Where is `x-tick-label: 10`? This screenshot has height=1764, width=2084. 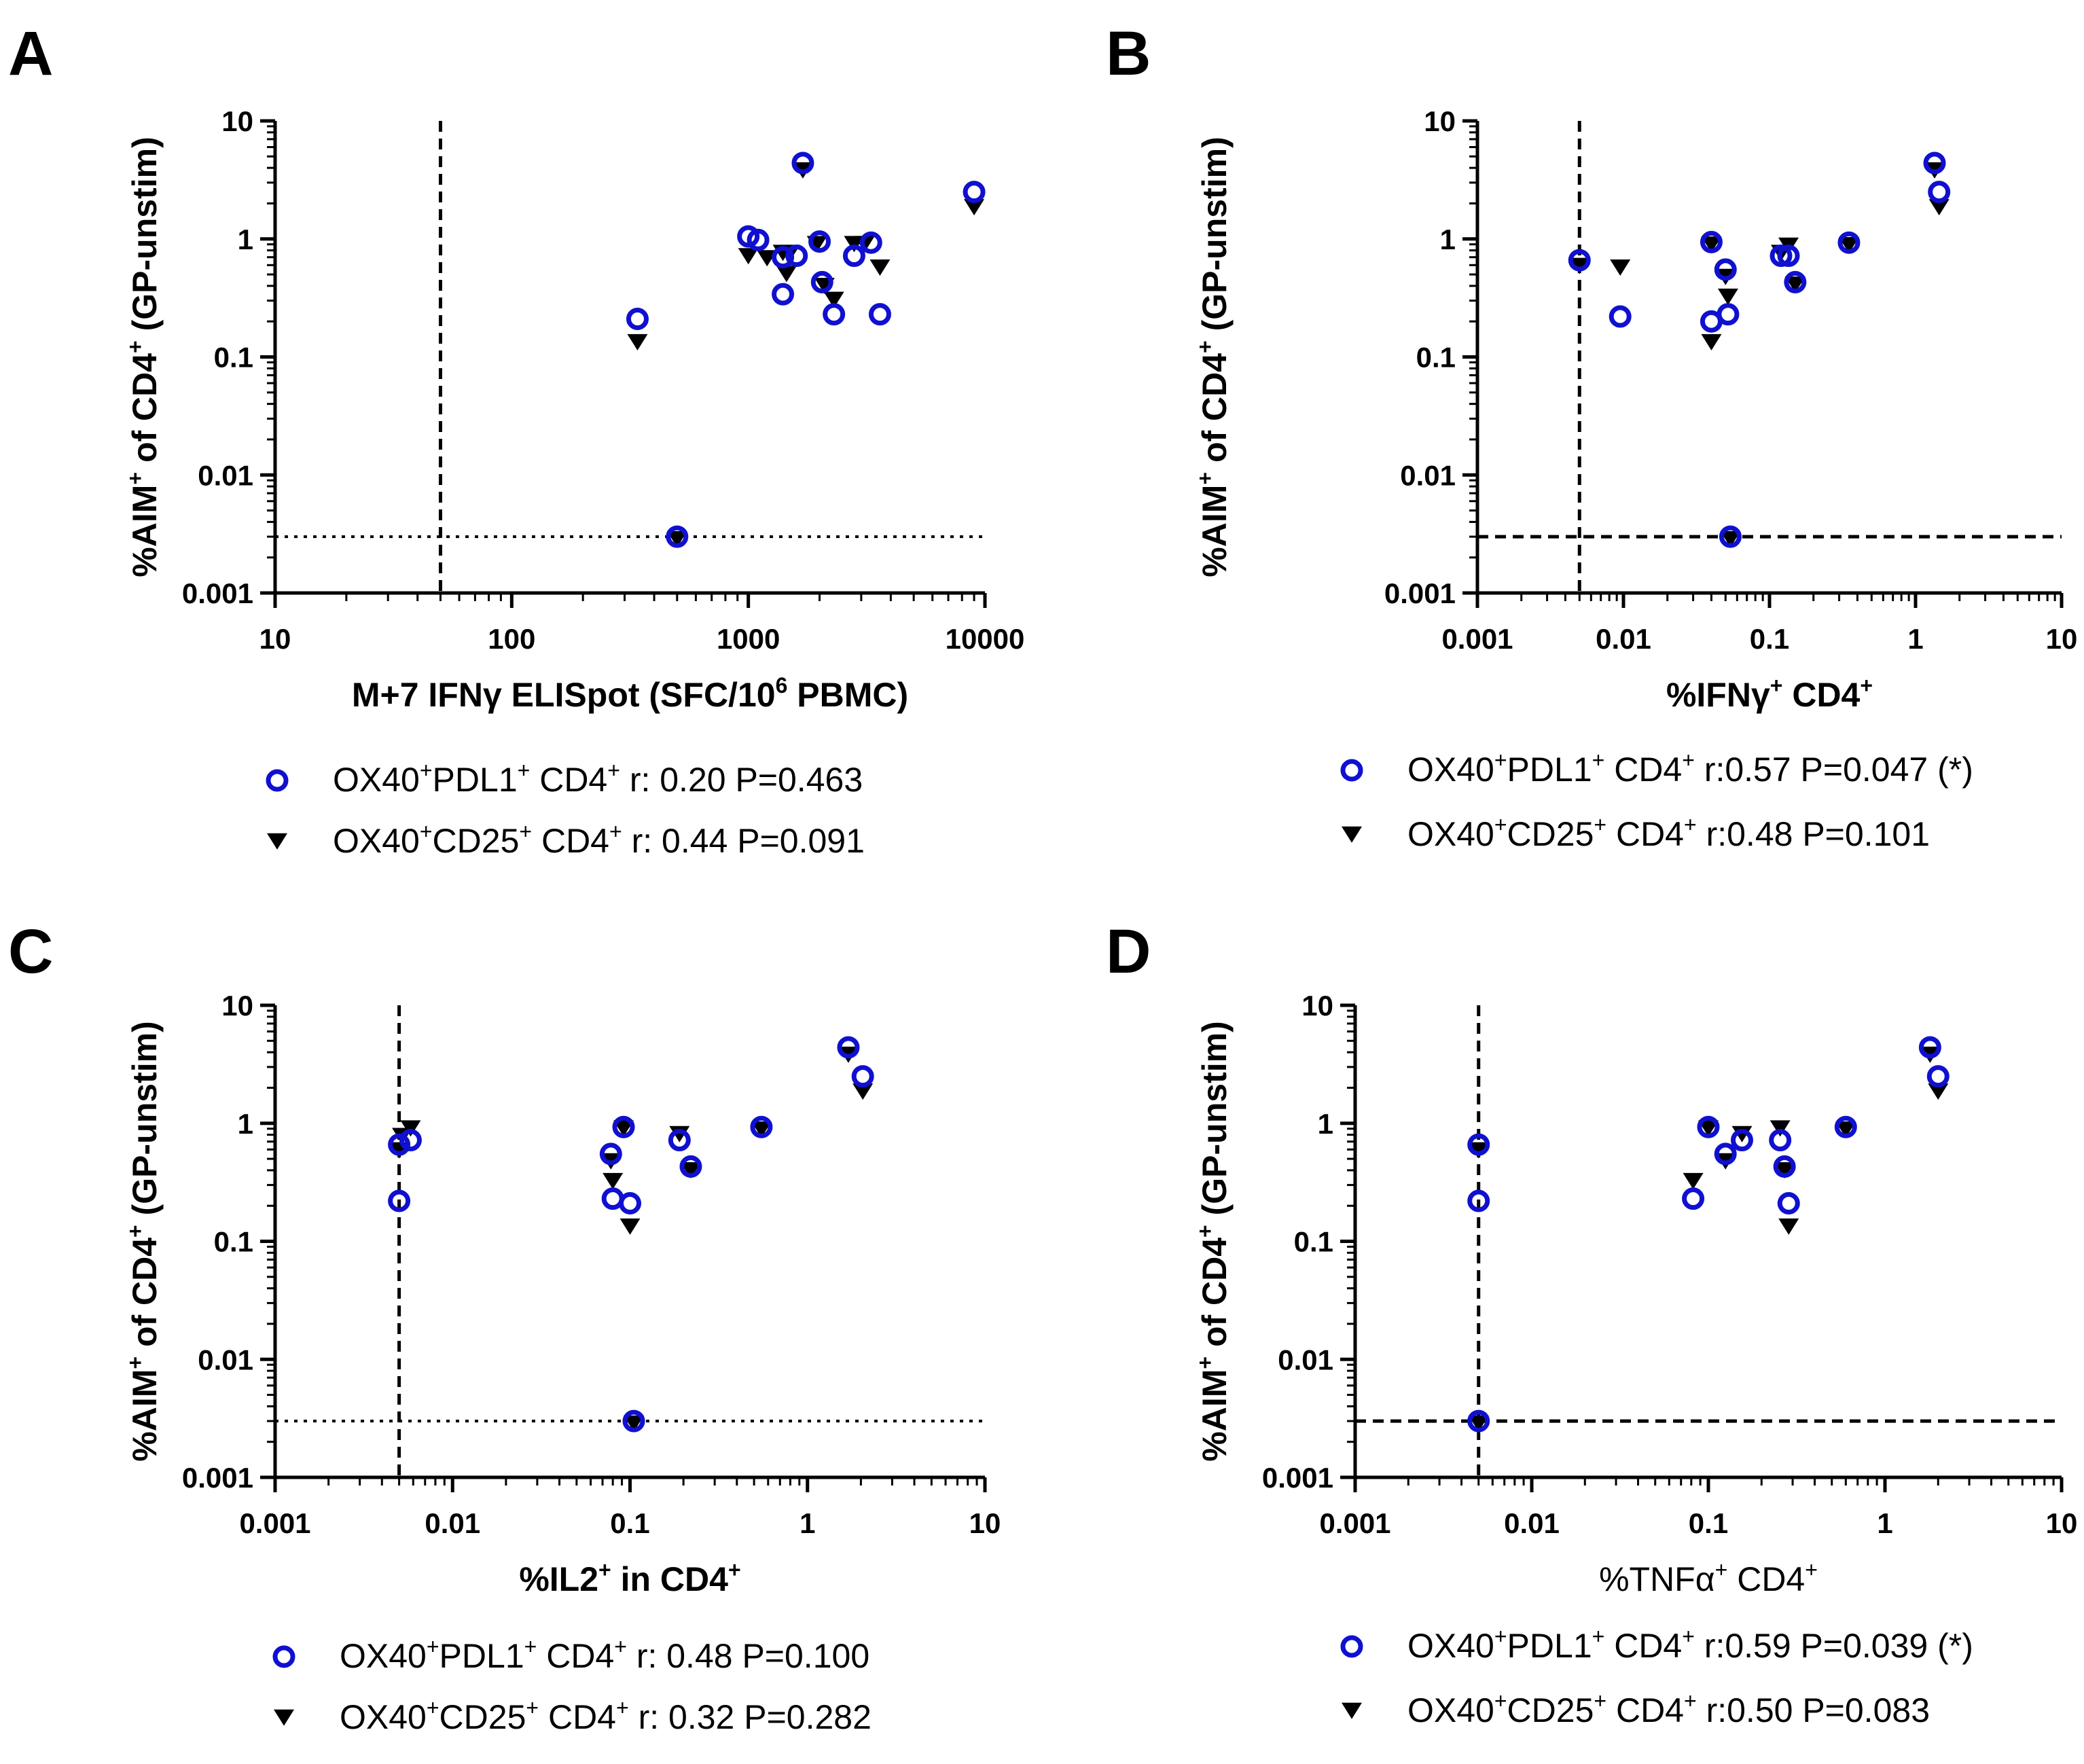 x-tick-label: 10 is located at coordinates (275, 639).